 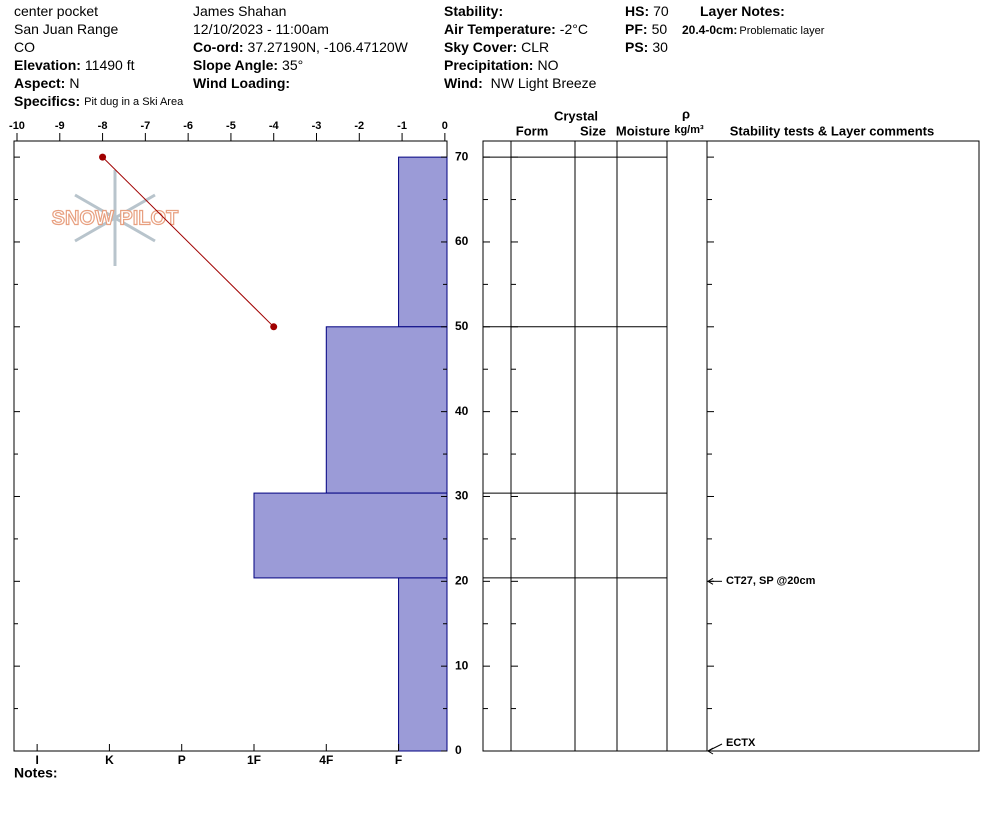 I want to click on notes-label: Notes:, so click(x=36, y=773).